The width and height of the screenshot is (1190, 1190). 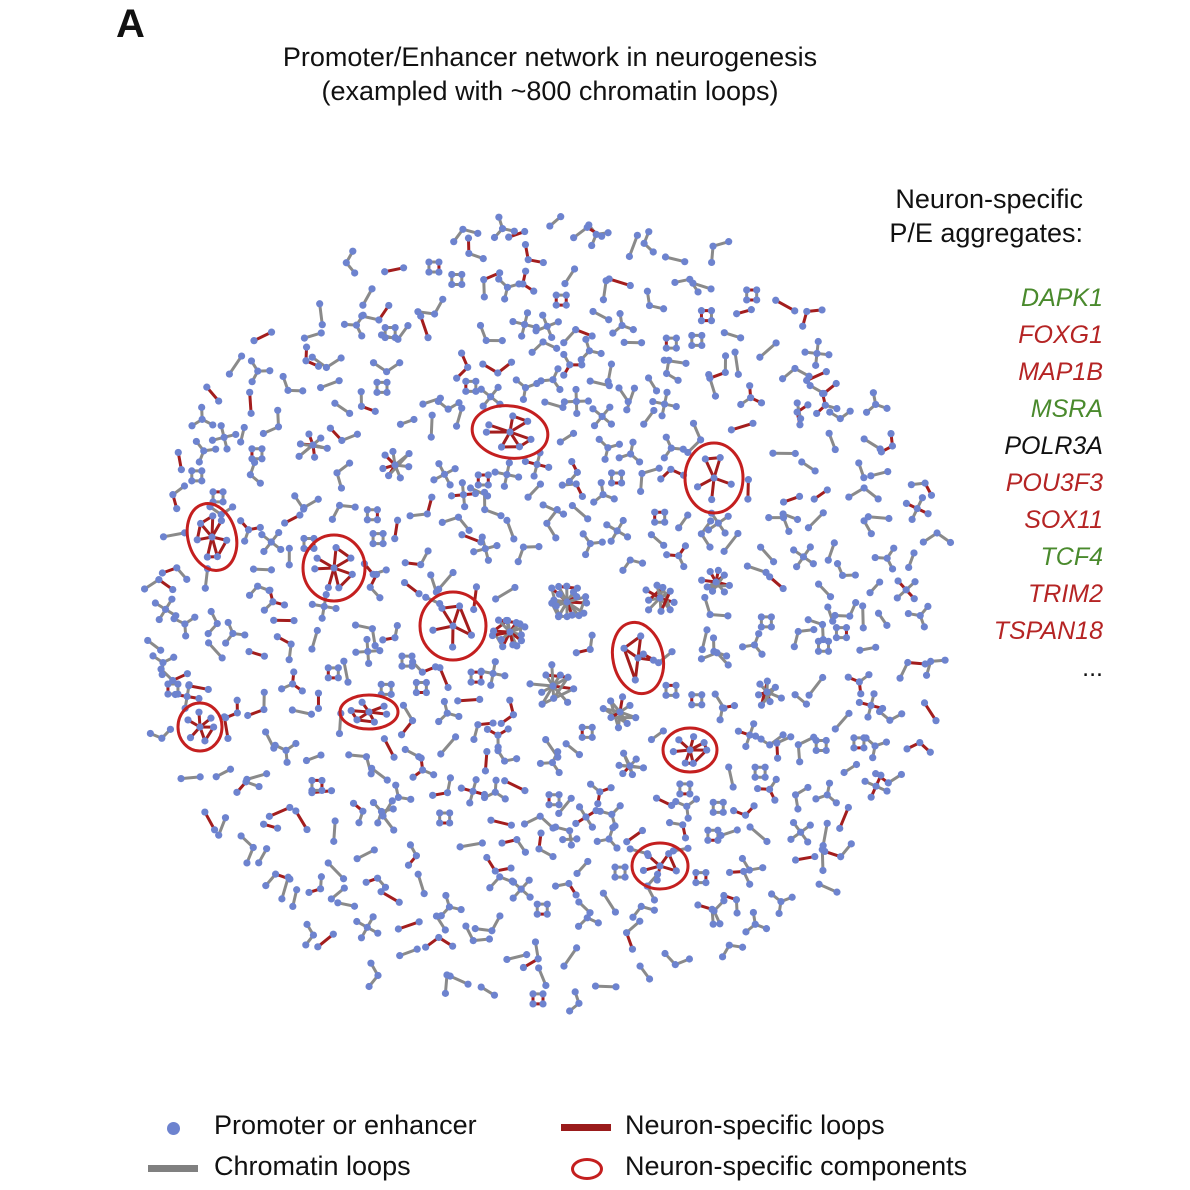 What do you see at coordinates (742, 426) in the screenshot?
I see `neuron-specific-loop` at bounding box center [742, 426].